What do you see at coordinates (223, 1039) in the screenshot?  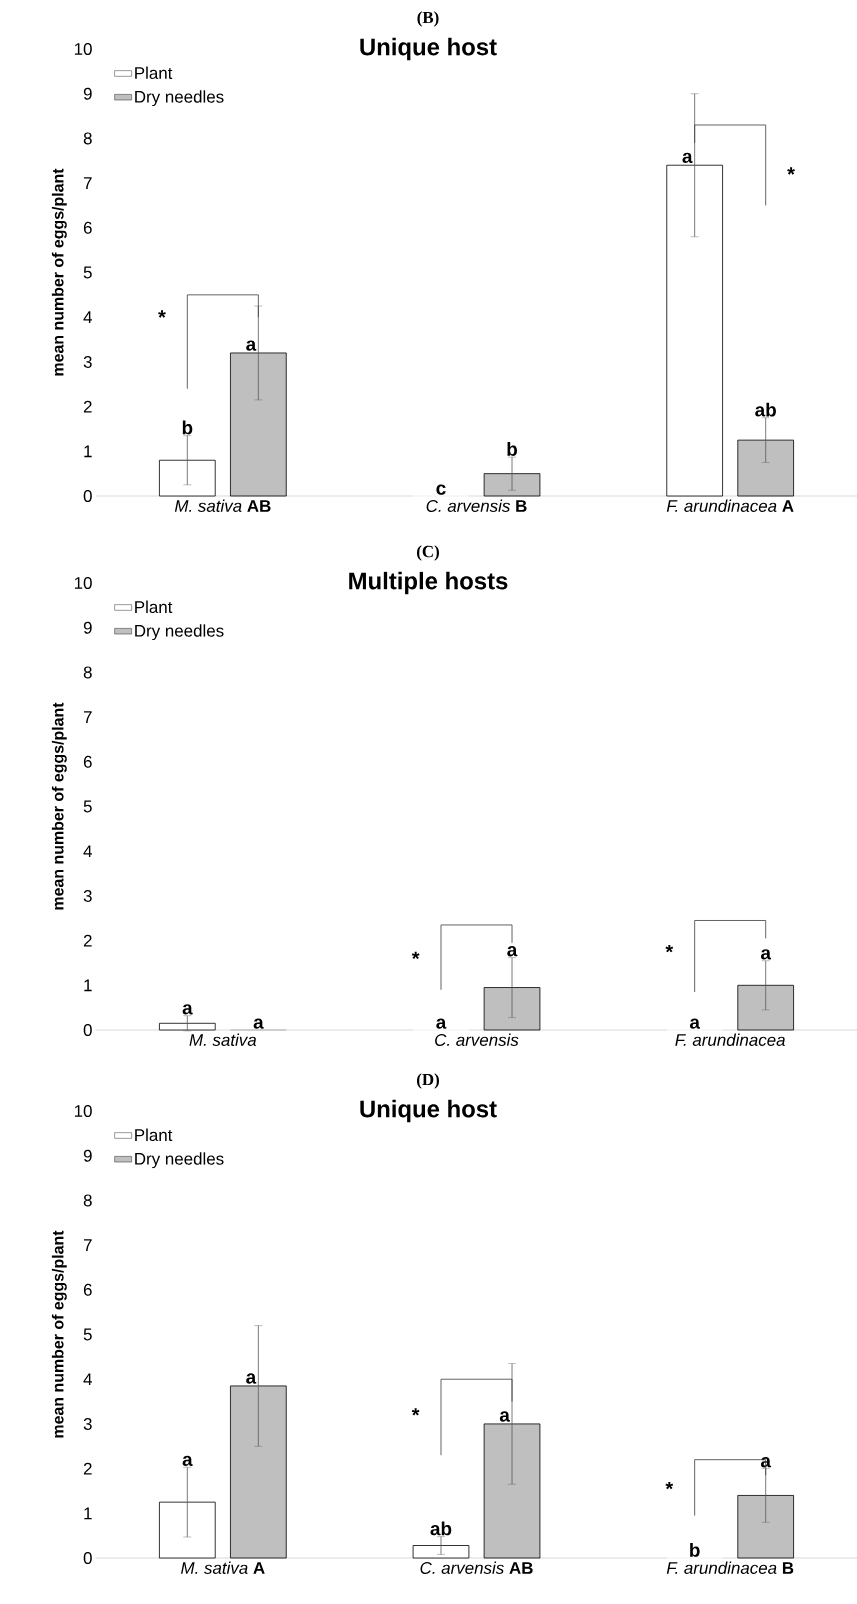 I see `x-tick-label: M. sativa` at bounding box center [223, 1039].